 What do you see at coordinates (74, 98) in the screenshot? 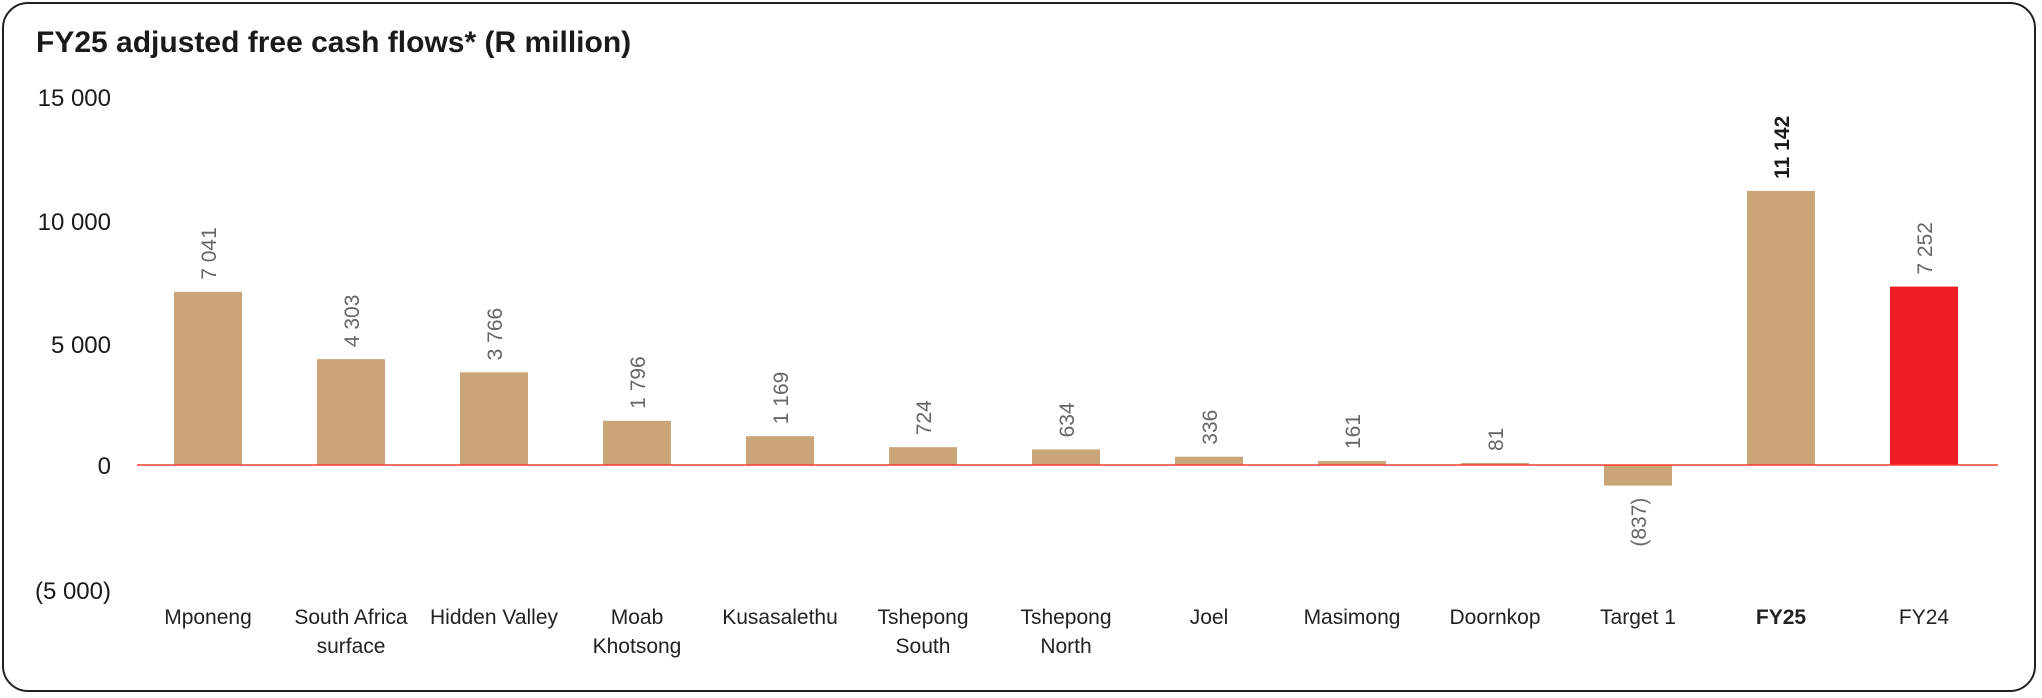
I see `y-tick-label: 15 000` at bounding box center [74, 98].